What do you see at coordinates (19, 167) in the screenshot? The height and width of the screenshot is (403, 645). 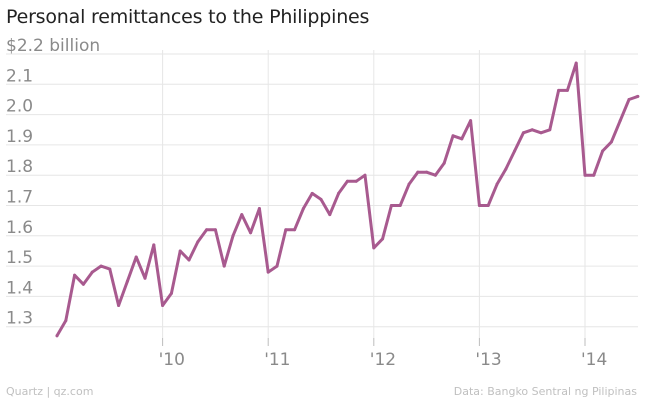 I see `y-tick-label: 1.8` at bounding box center [19, 167].